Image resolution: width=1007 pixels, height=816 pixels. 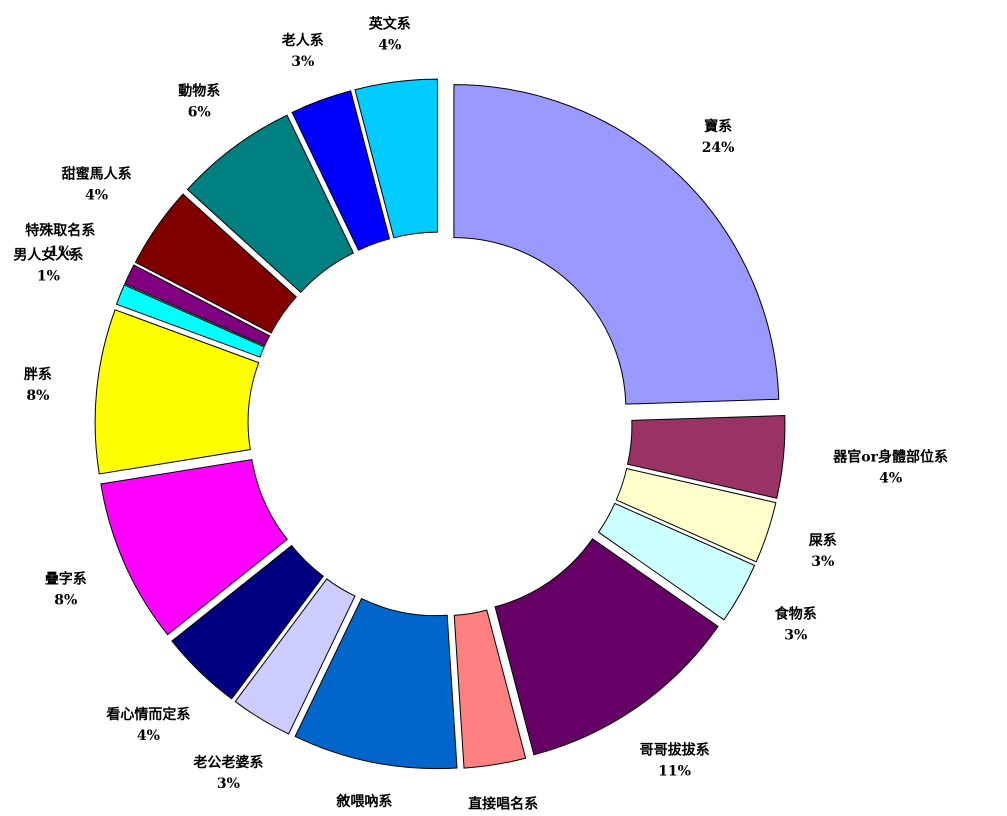 I want to click on slice-label: 食物系, so click(x=796, y=613).